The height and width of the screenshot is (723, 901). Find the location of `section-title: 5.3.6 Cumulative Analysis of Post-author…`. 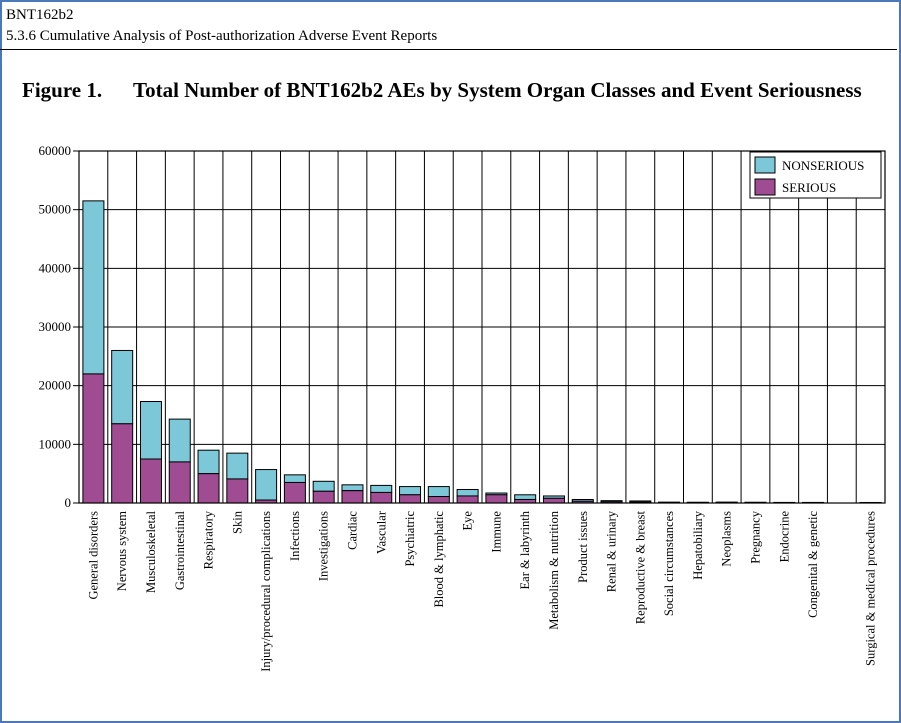

section-title: 5.3.6 Cumulative Analysis of Post-author… is located at coordinates (222, 36).